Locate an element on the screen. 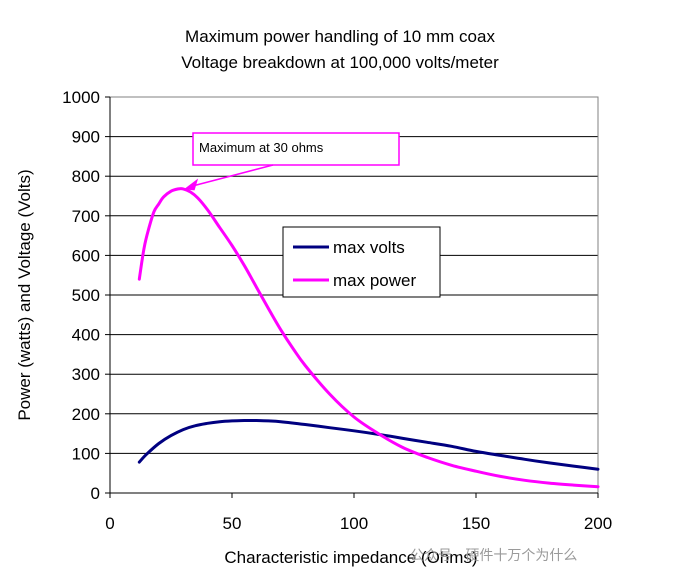  y-tick-label: 300 is located at coordinates (86, 374).